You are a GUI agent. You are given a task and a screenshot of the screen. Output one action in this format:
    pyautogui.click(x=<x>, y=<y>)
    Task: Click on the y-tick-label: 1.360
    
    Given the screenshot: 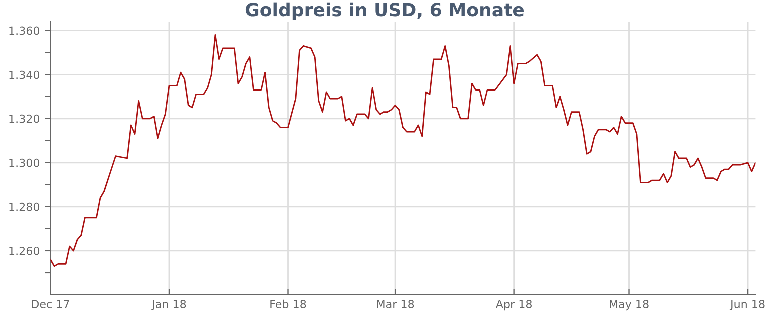 What is the action you would take?
    pyautogui.click(x=25, y=31)
    